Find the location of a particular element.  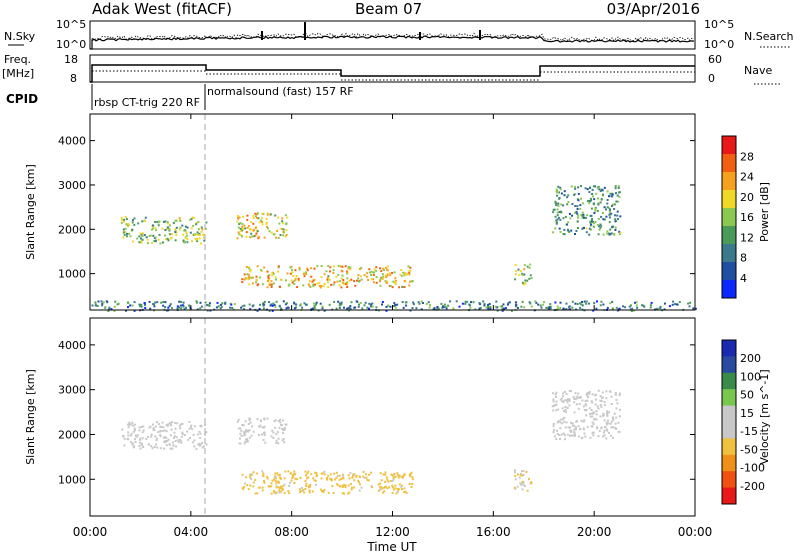

power-colorbar-swatch is located at coordinates (729, 217).